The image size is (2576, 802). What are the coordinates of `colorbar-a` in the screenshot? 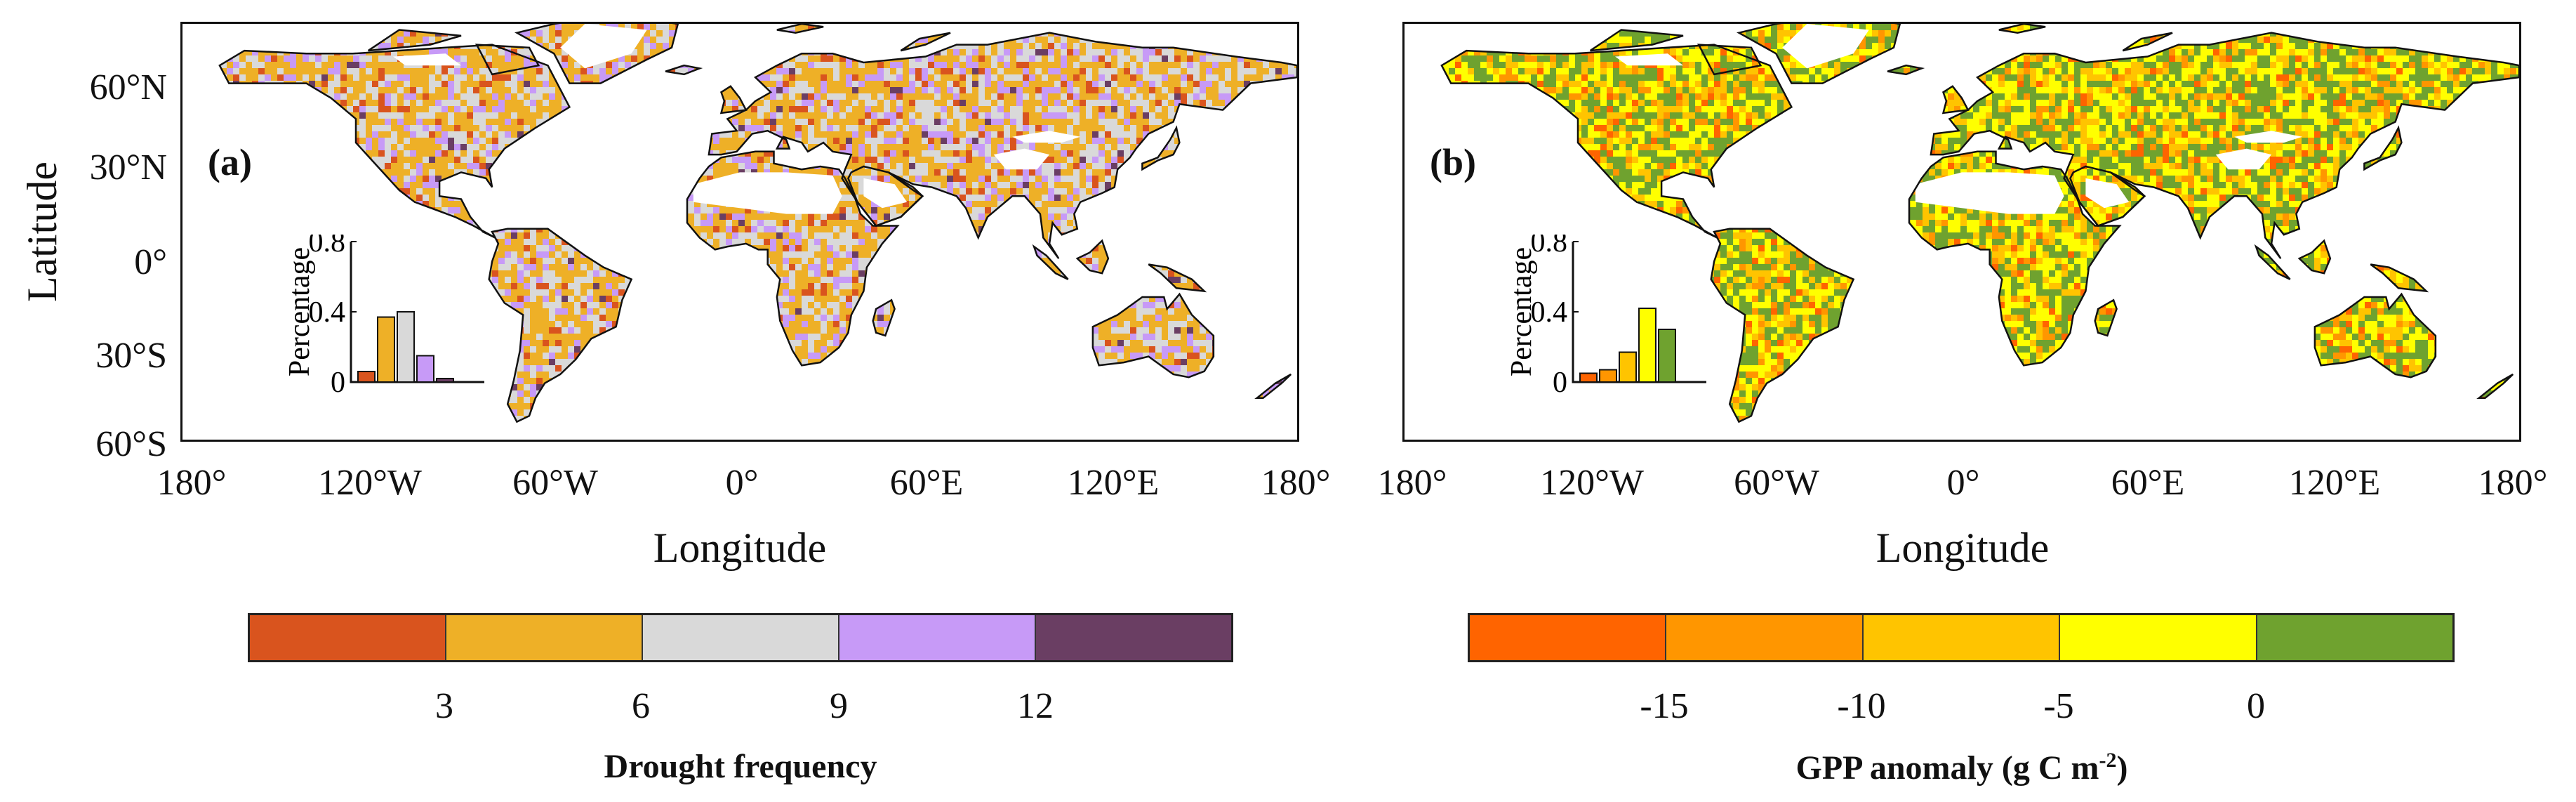 It's located at (740, 637).